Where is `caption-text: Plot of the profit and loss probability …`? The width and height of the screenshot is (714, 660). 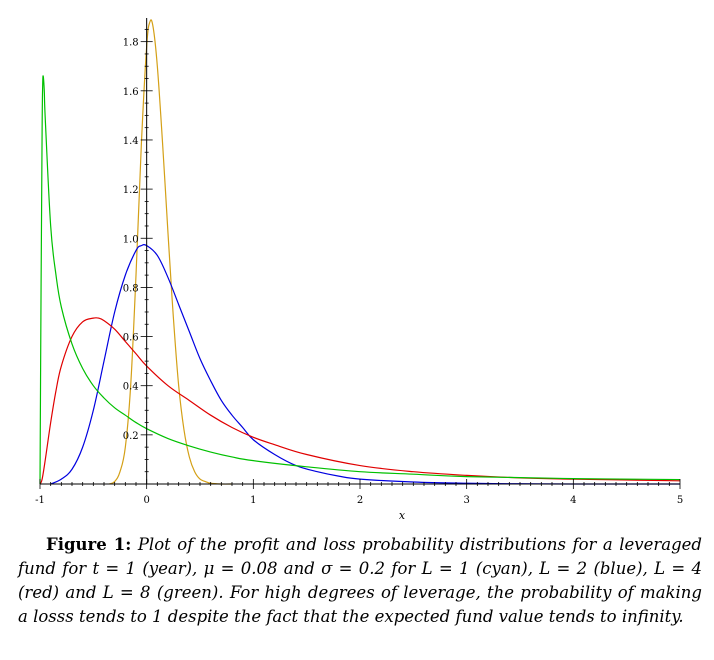
caption-text: Plot of the profit and loss probability … is located at coordinates (360, 580).